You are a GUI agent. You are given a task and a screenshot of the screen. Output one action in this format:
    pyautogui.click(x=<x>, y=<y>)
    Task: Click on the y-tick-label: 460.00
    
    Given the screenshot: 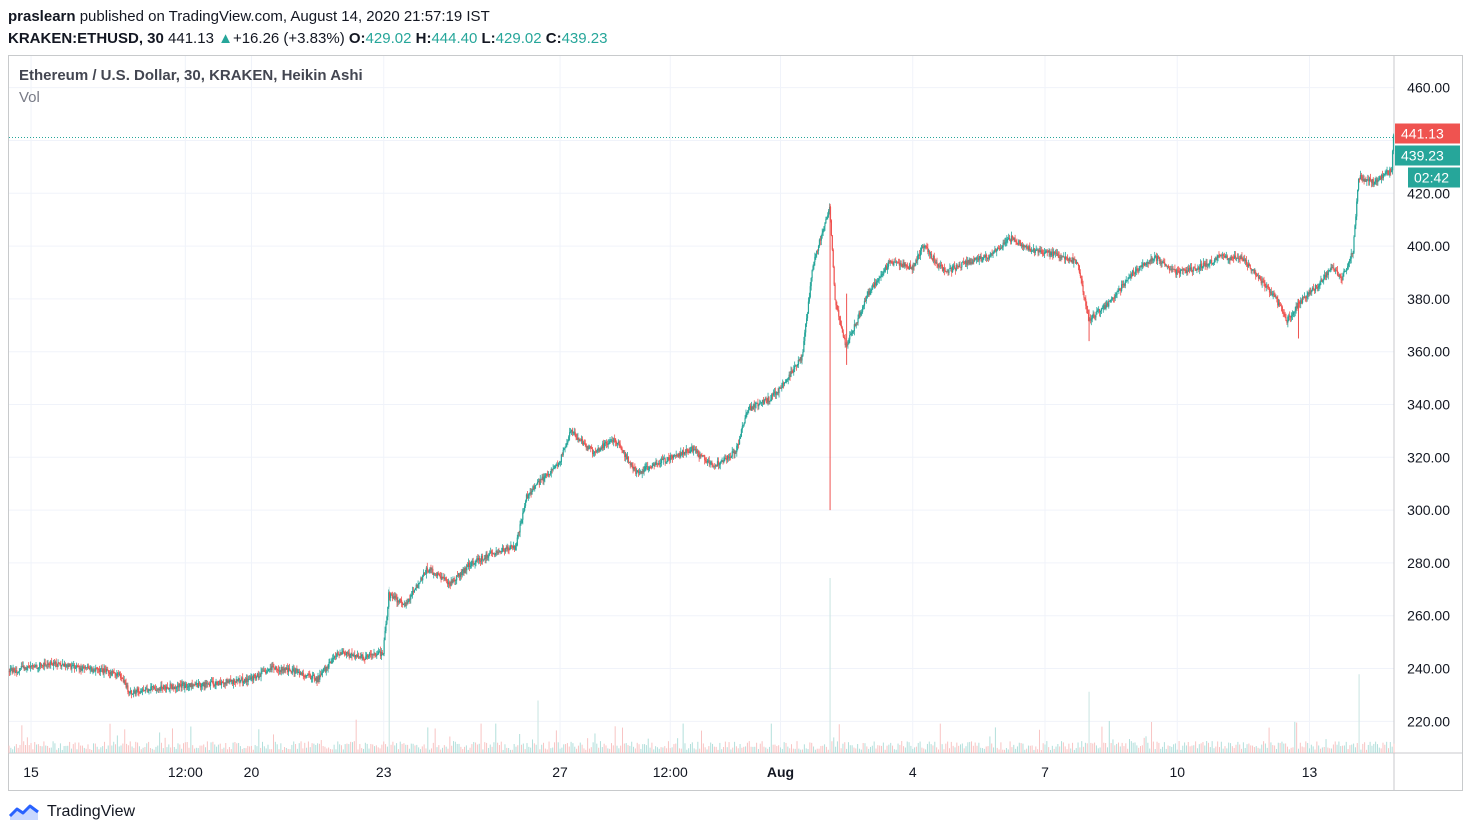 What is the action you would take?
    pyautogui.click(x=1428, y=88)
    